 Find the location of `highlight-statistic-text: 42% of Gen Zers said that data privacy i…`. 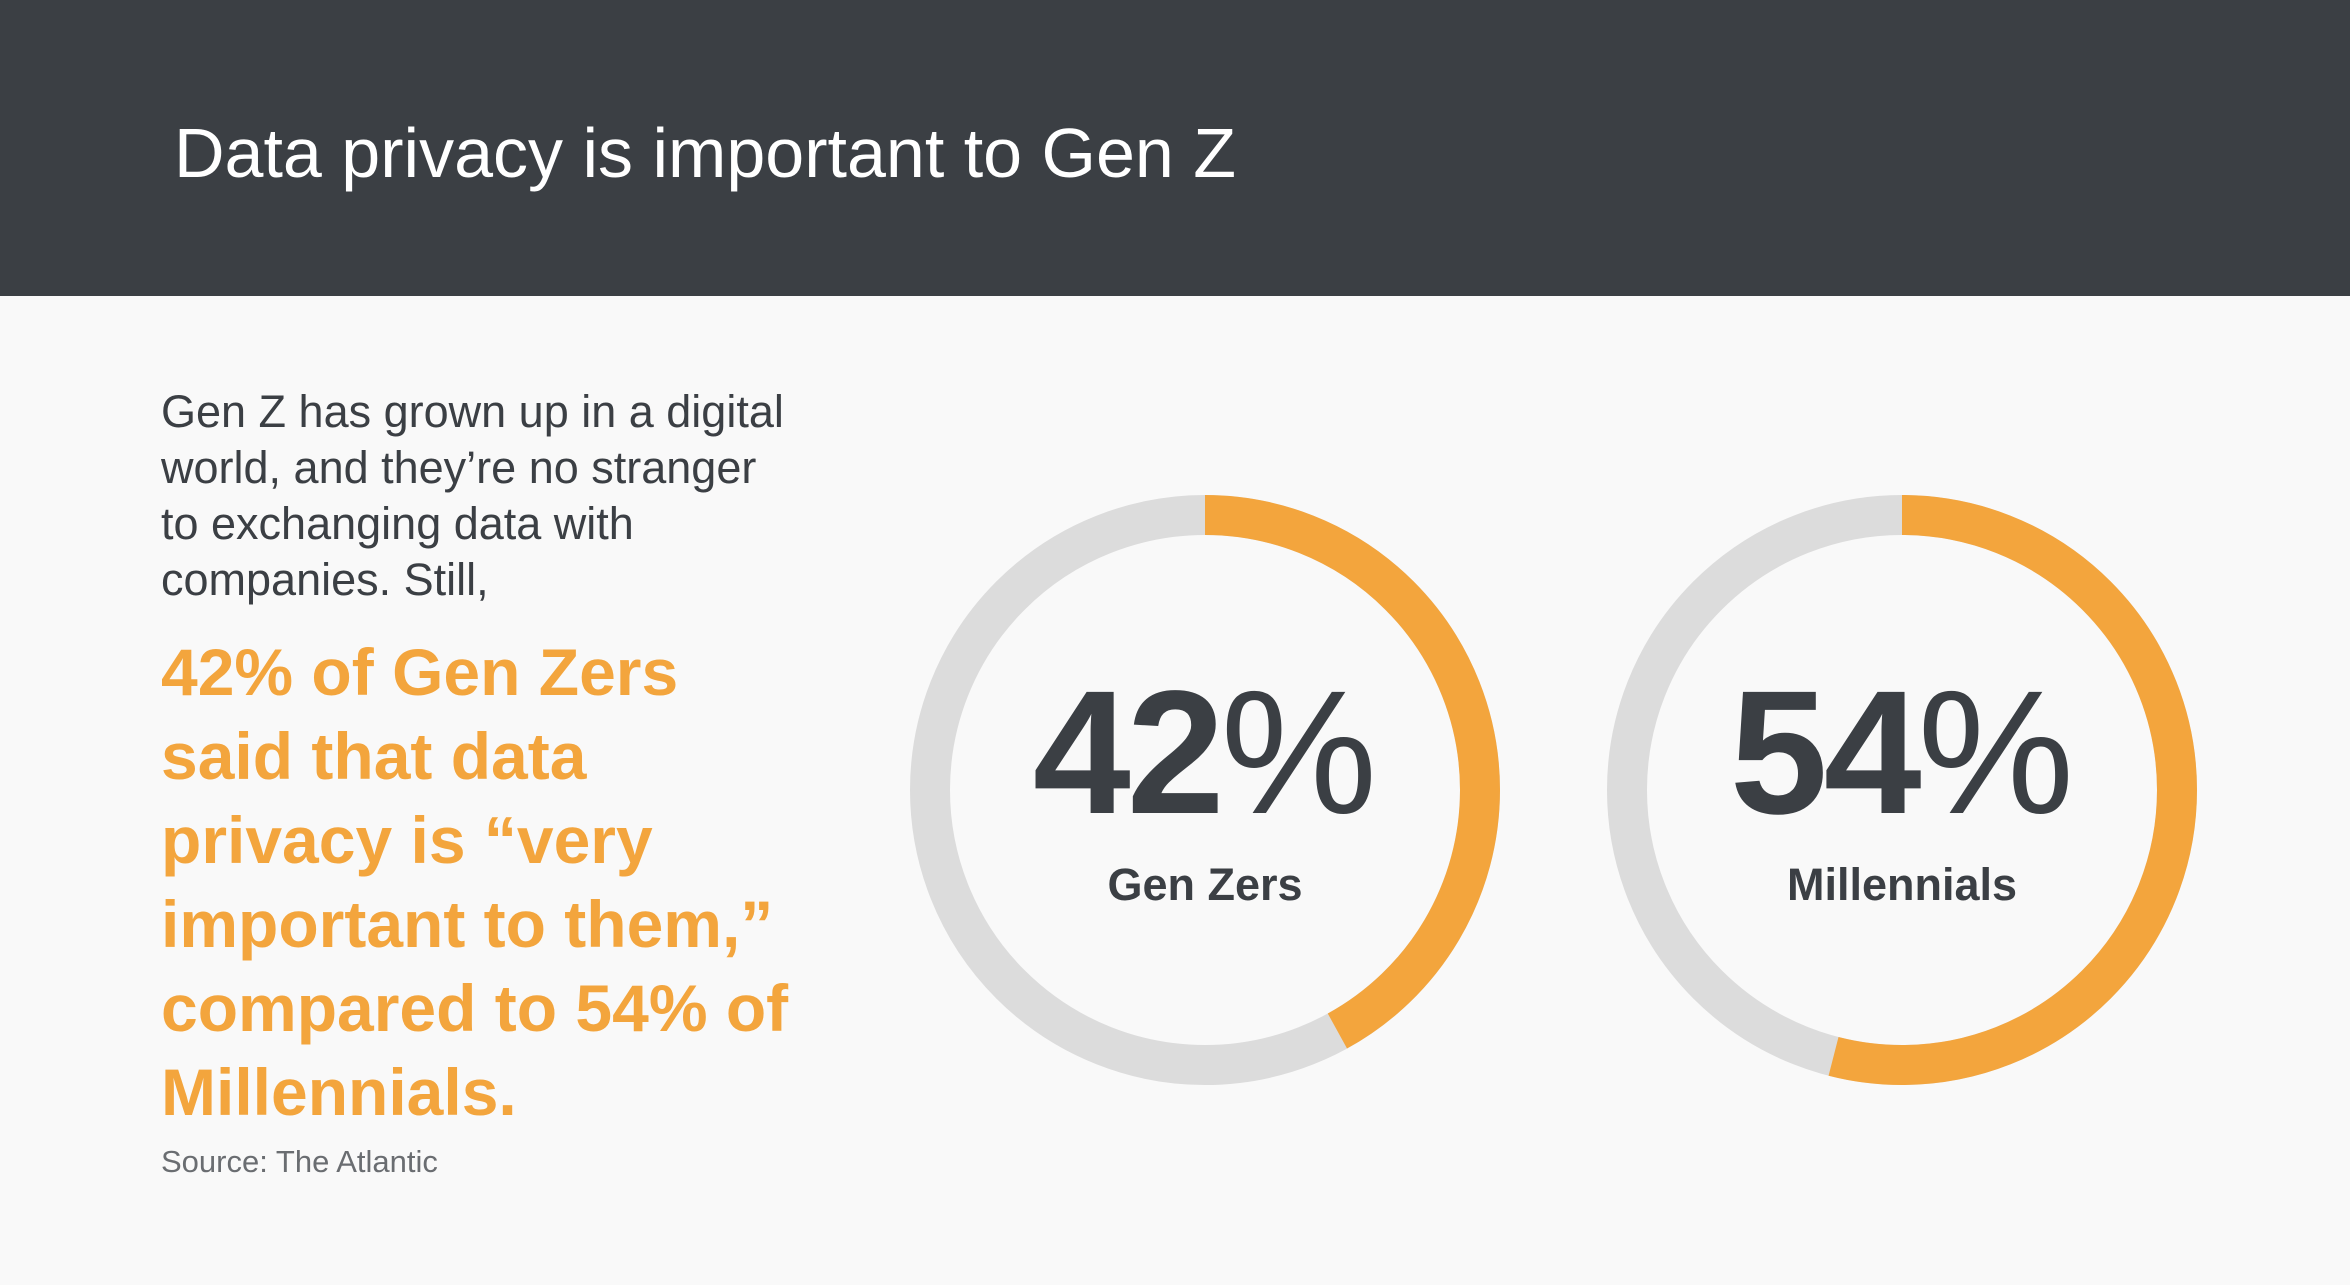

highlight-statistic-text: 42% of Gen Zers said that data privacy i… is located at coordinates (475, 882).